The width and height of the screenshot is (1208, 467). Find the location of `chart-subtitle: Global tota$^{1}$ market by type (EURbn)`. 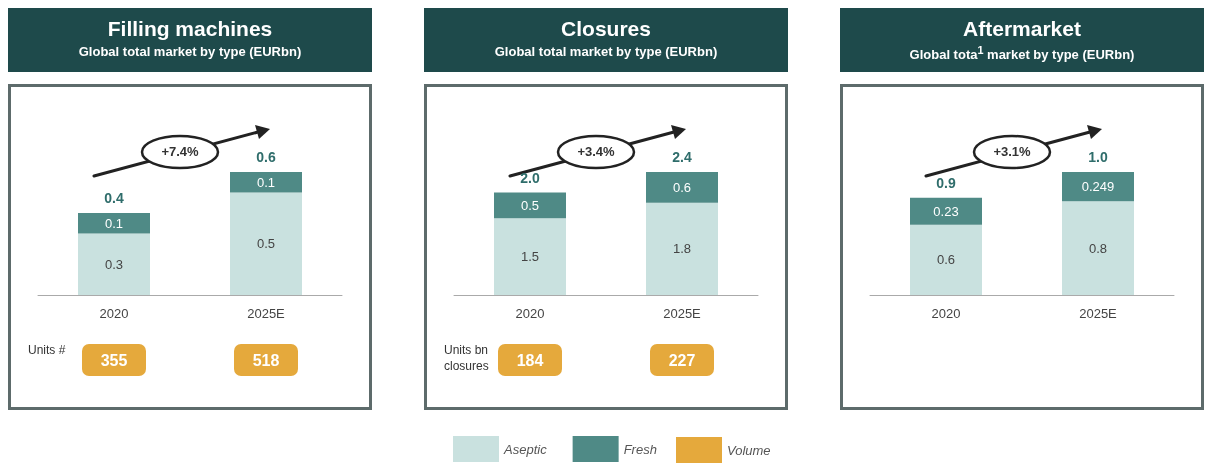

chart-subtitle: Global tota$^{1}$ market by type (EURbn) is located at coordinates (1022, 53).